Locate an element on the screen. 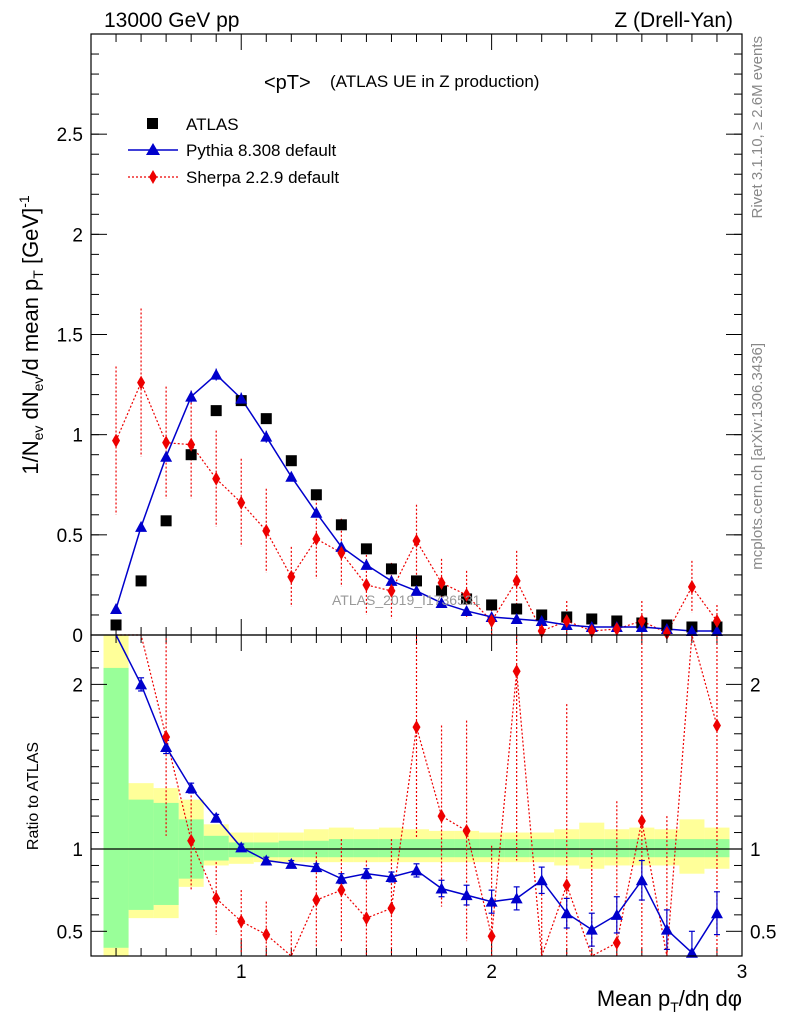 The width and height of the screenshot is (786, 1024). legend-sherpa-marker is located at coordinates (153, 177).